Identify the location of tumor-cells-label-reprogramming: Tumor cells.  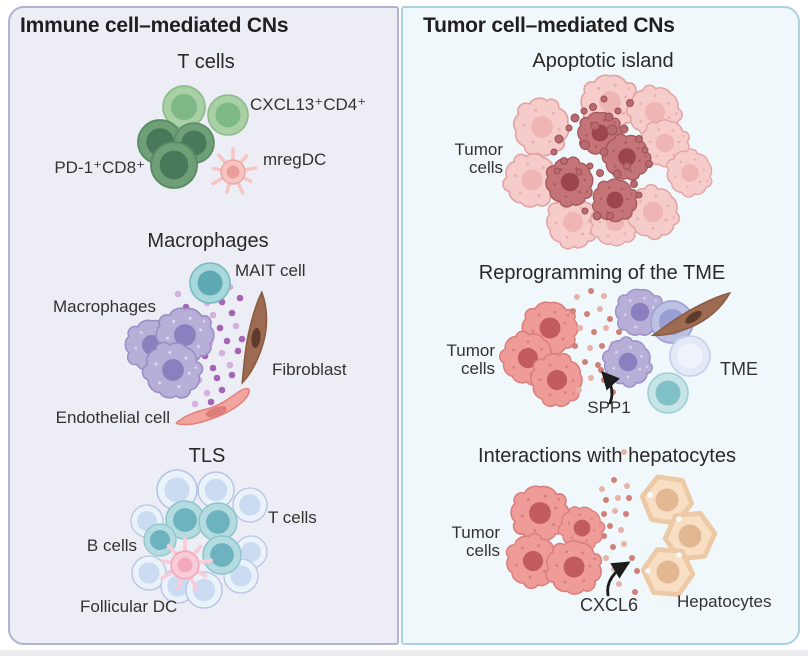
(471, 359).